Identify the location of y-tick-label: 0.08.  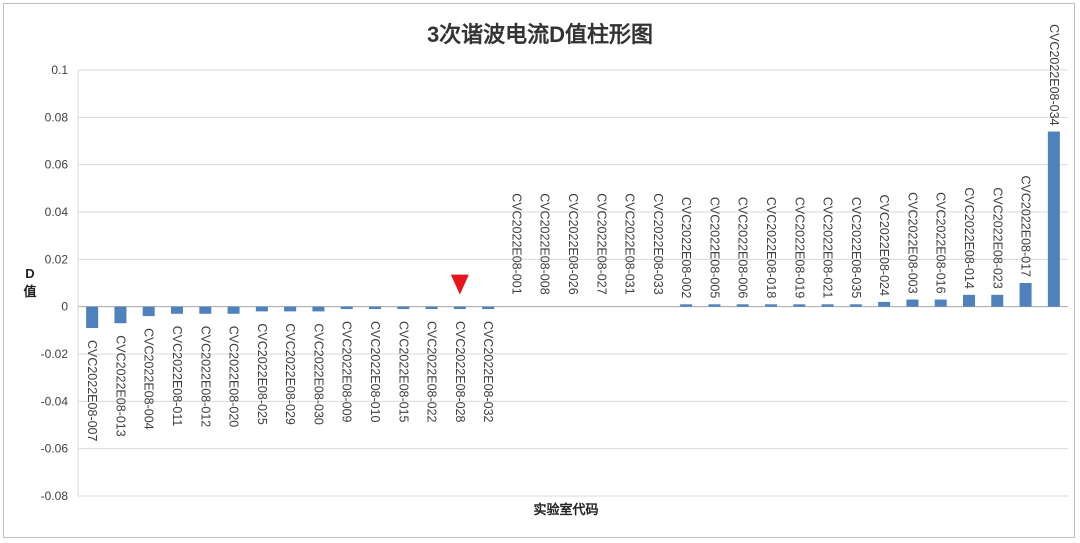
(57, 117).